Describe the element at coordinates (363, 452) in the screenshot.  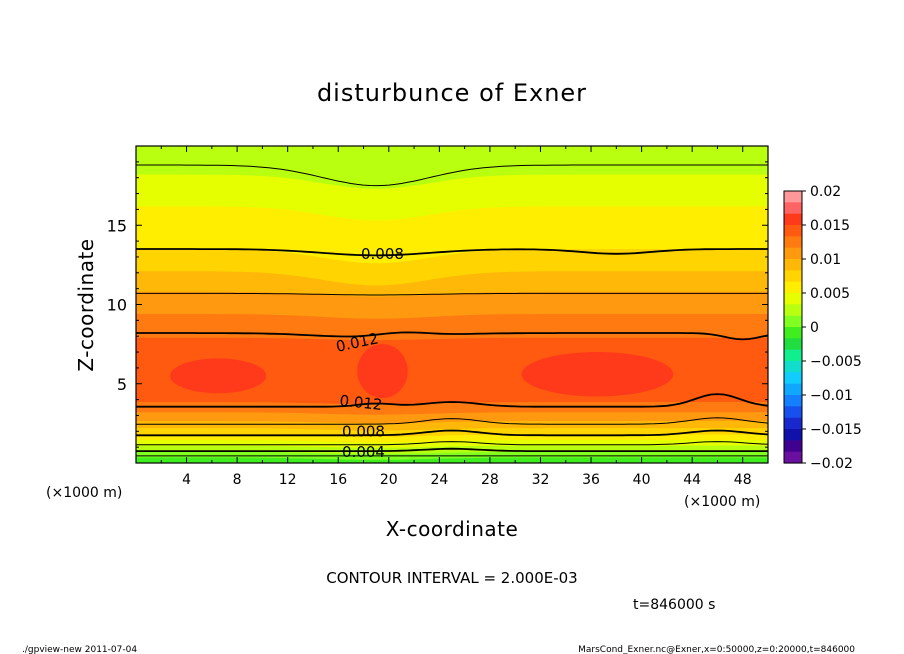
I see `contour-label: 0.004` at that location.